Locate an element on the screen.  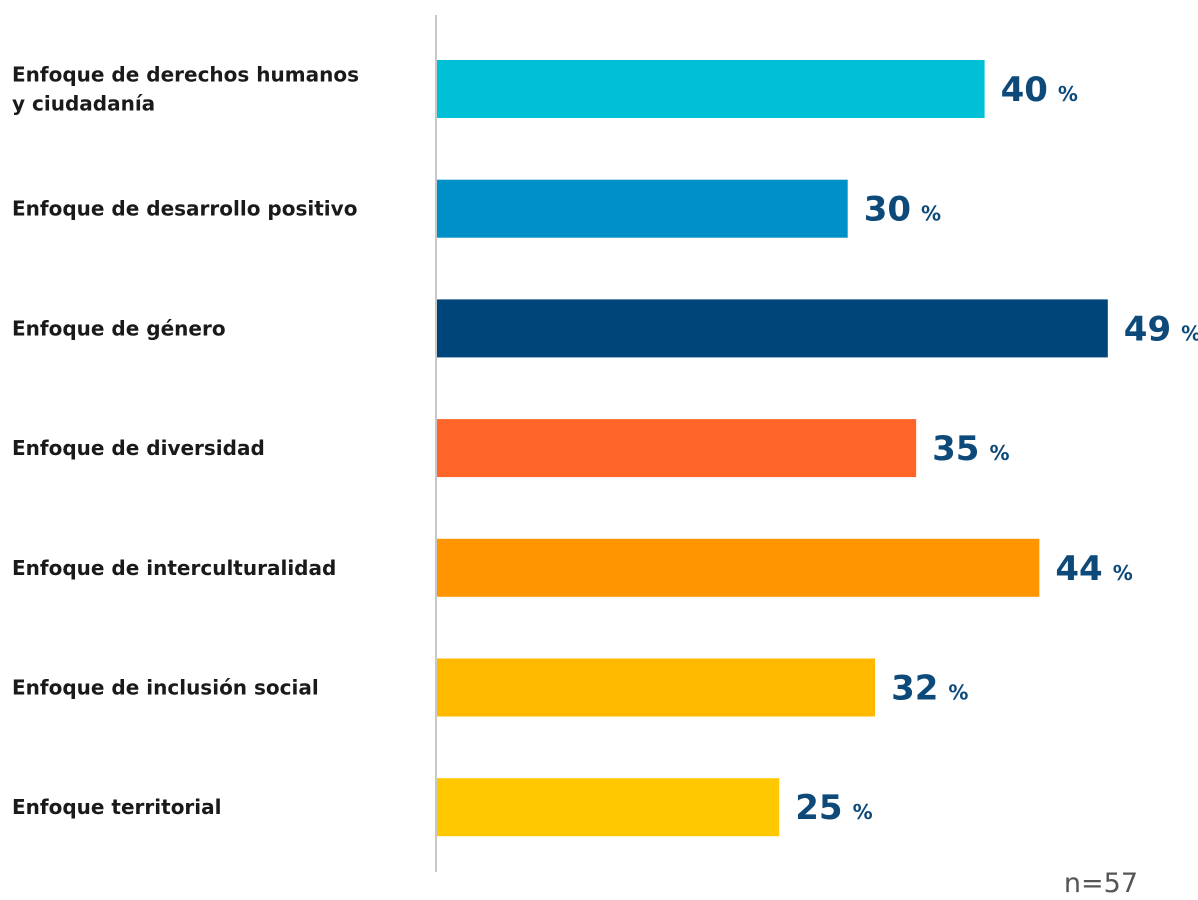
value-label-1: 40% is located at coordinates (1039, 90).